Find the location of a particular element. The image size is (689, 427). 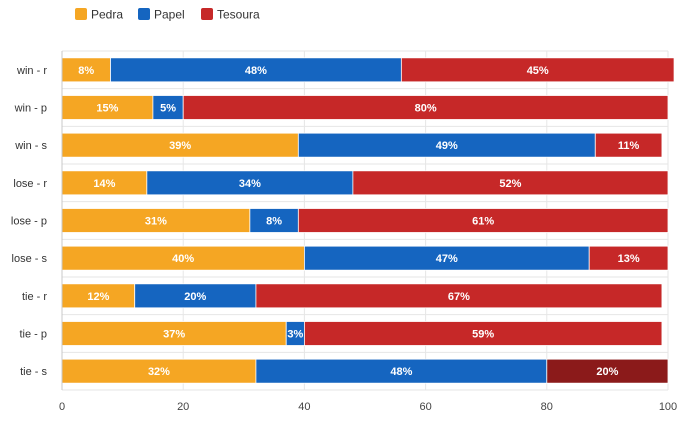

legend-item-pedra: Pedra is located at coordinates (99, 15).